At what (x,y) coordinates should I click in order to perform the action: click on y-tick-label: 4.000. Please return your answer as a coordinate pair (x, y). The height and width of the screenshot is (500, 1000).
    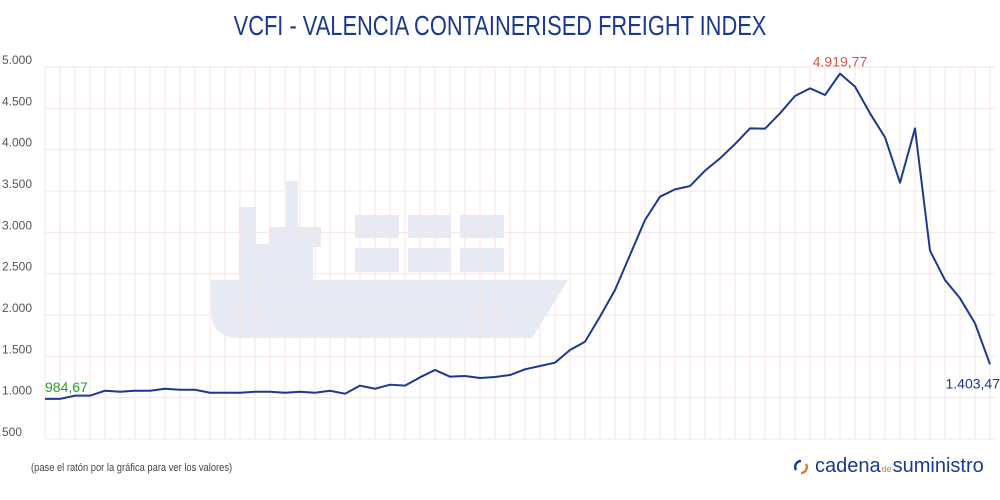
    Looking at the image, I should click on (17, 143).